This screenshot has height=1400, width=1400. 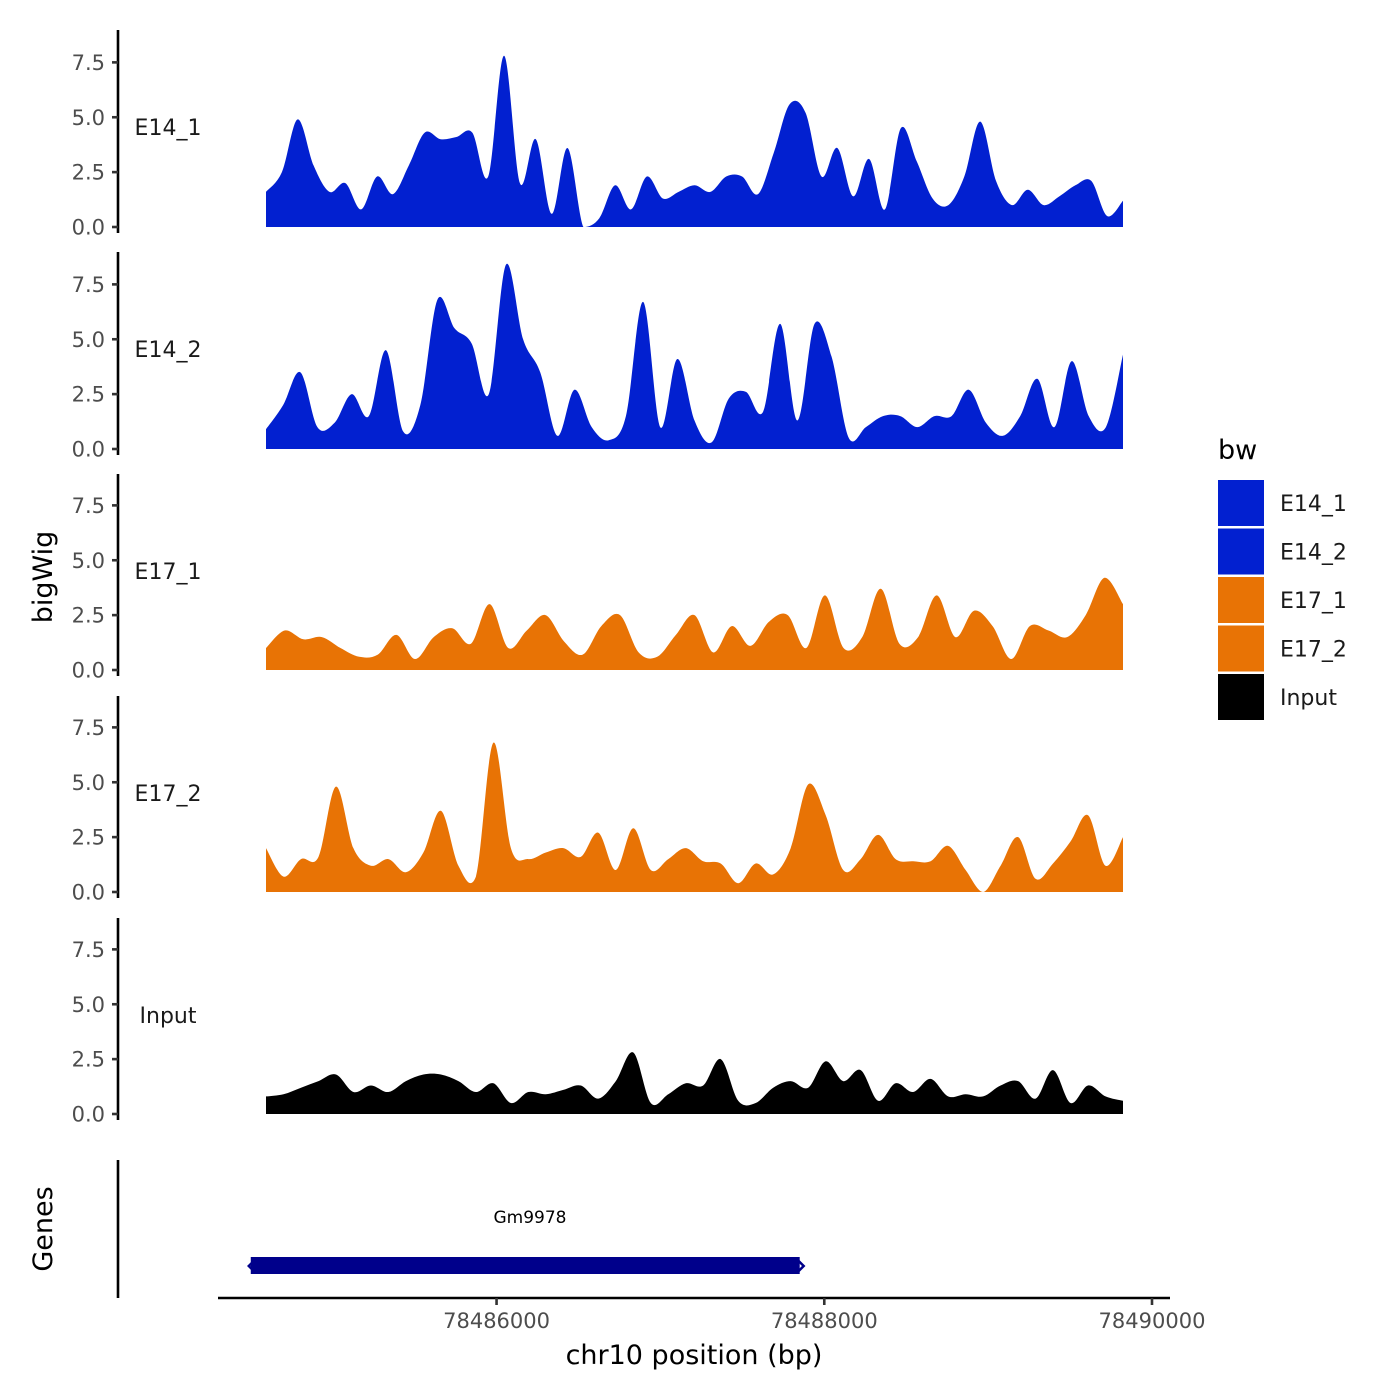 I want to click on legend-label-e14_1: E14_1, so click(x=1313, y=504).